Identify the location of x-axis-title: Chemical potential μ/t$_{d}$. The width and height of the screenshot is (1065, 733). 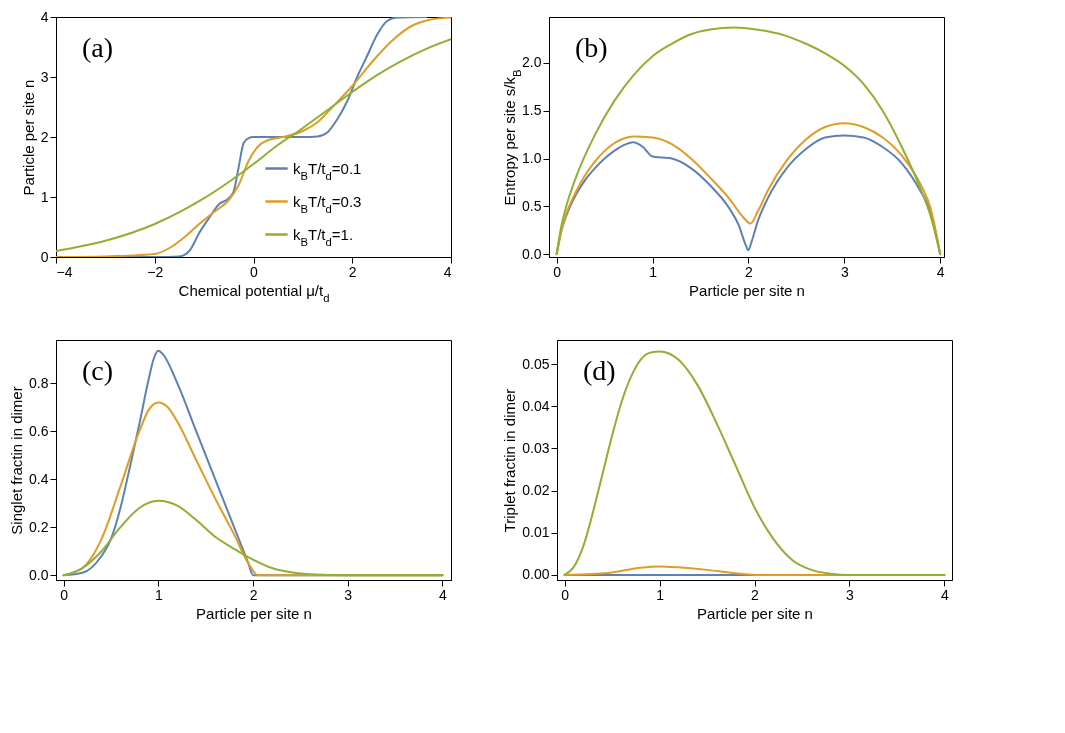
(254, 292).